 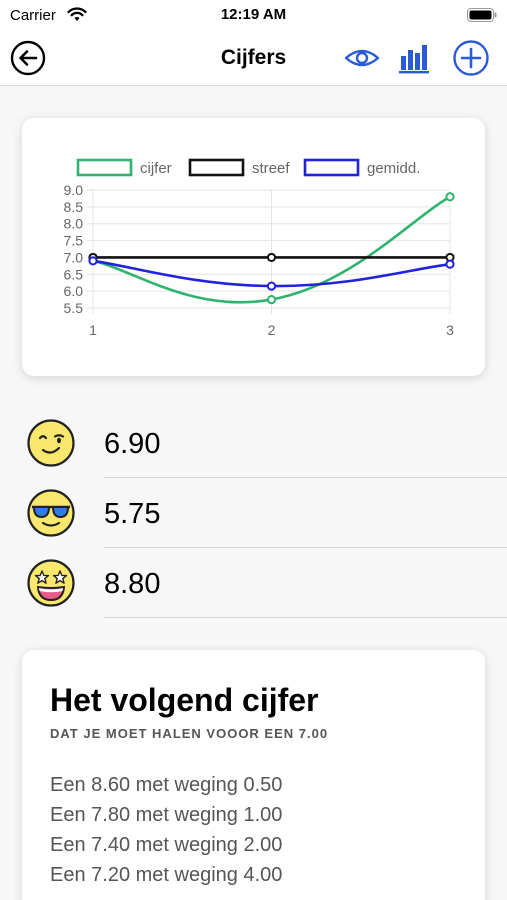 What do you see at coordinates (253, 513) in the screenshot?
I see `grade-row: 5.75` at bounding box center [253, 513].